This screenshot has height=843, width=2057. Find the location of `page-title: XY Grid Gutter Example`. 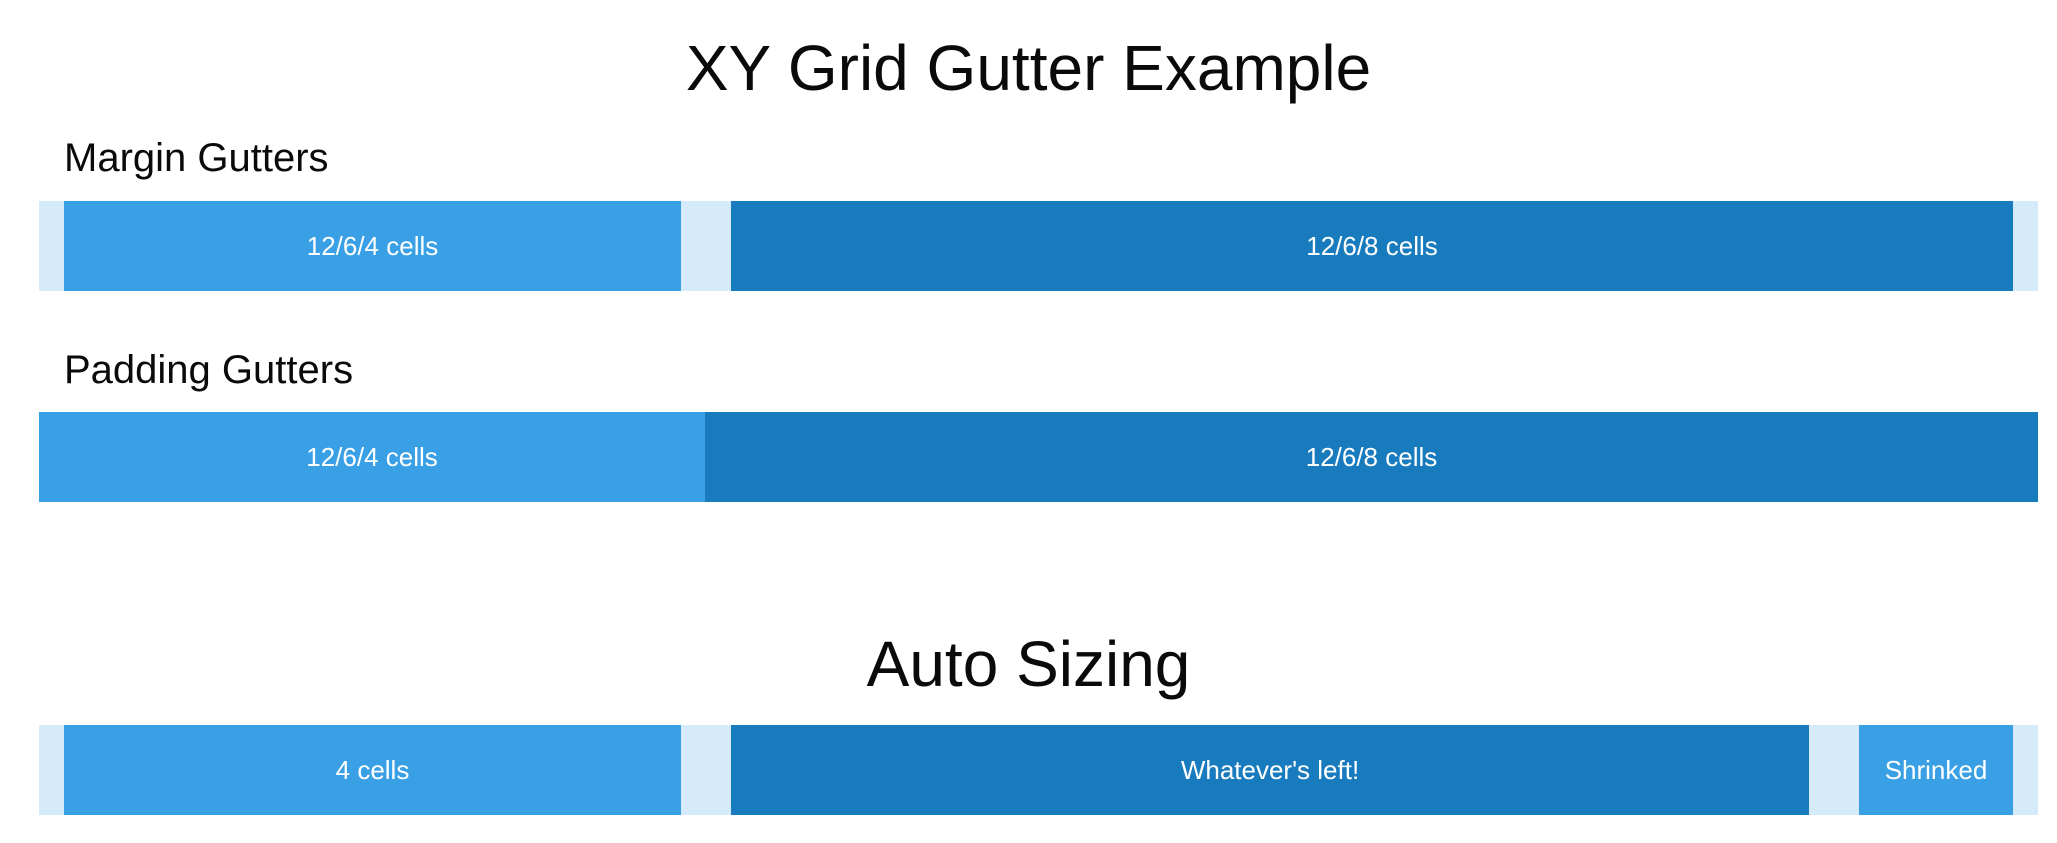

page-title: XY Grid Gutter Example is located at coordinates (1028, 68).